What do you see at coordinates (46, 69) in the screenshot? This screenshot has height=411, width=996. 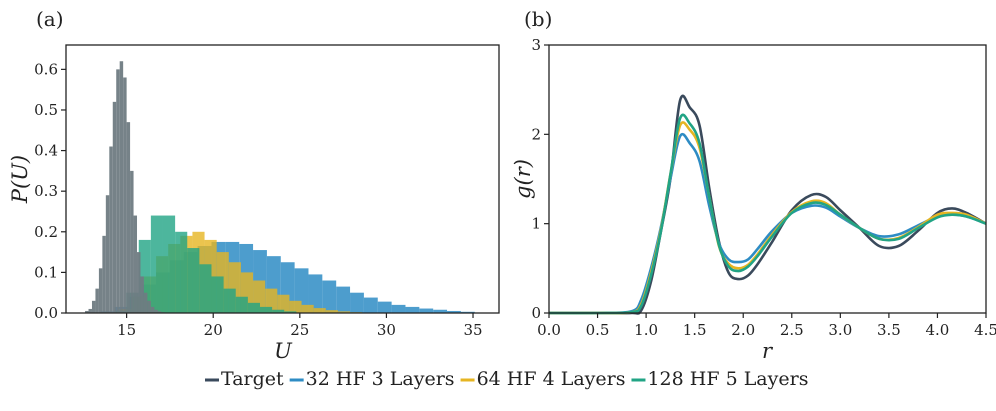 I see `y-tick-label: 0.6` at bounding box center [46, 69].